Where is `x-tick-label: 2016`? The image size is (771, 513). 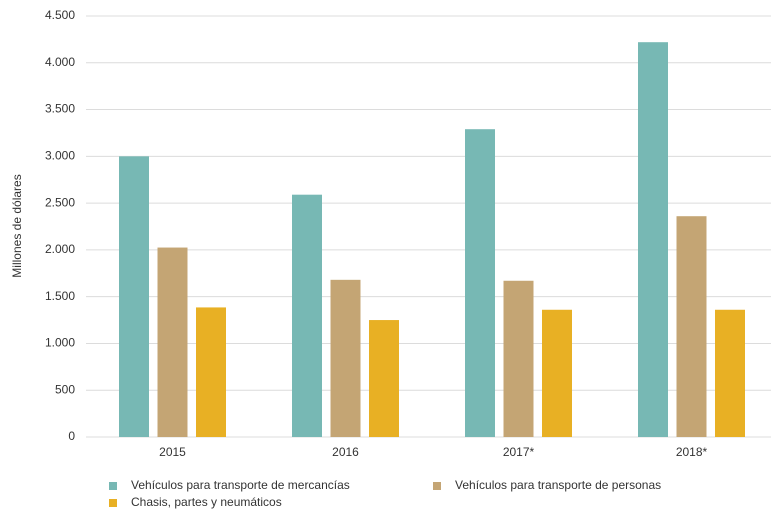 x-tick-label: 2016 is located at coordinates (345, 452).